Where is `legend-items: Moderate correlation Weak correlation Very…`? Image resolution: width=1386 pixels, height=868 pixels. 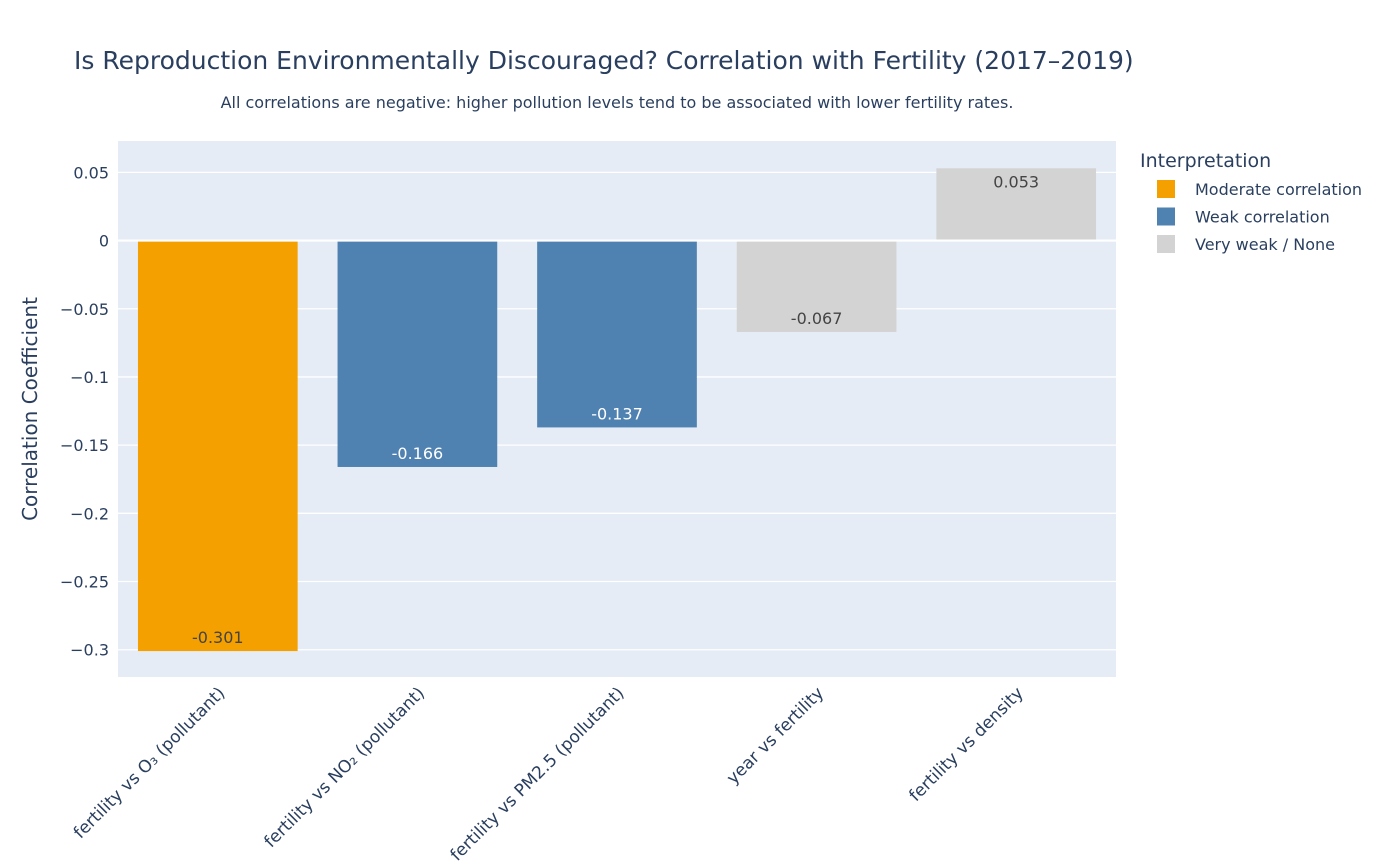
legend-items: Moderate correlation Weak correlation Very… is located at coordinates (1259, 217).